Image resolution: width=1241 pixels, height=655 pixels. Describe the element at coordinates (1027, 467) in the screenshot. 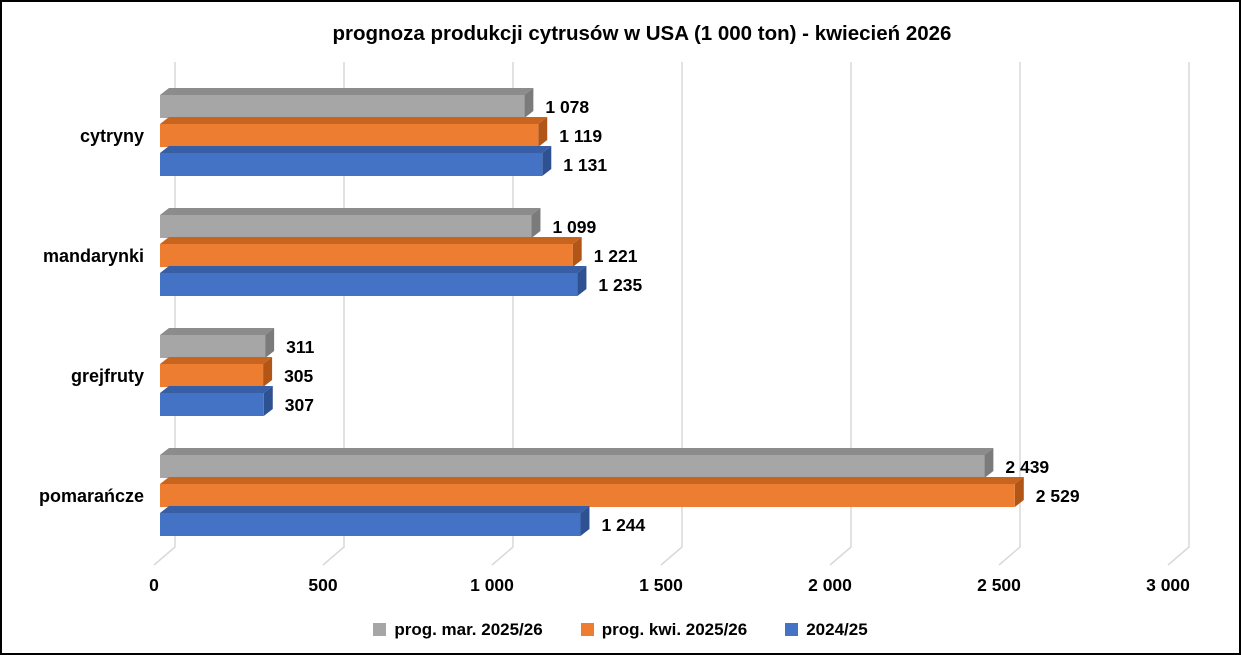

I see `value-label-pomara-cze-prog-mar-2025-26: 2 439` at that location.